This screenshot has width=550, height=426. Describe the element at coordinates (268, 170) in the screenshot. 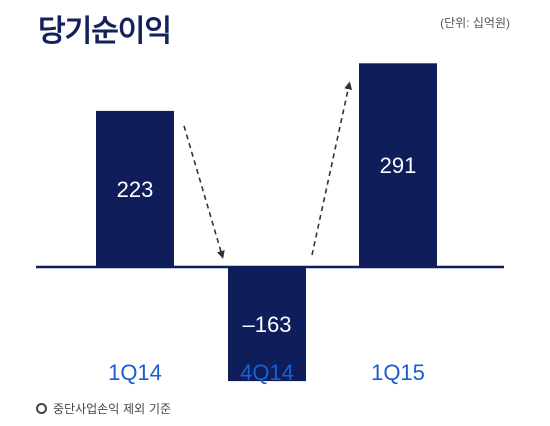

I see `arrows-layer` at that location.